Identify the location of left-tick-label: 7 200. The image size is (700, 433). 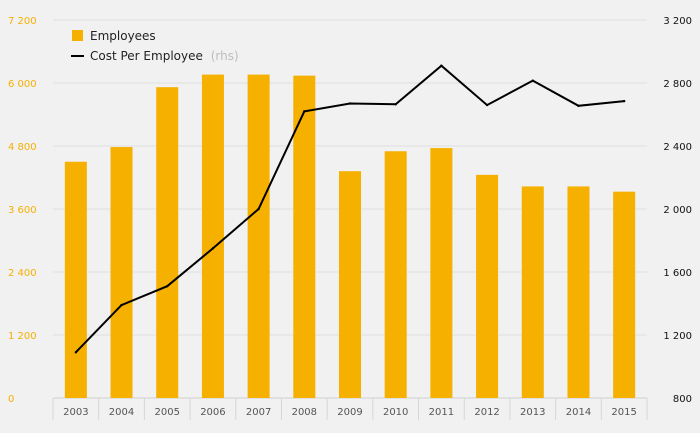
(22, 21).